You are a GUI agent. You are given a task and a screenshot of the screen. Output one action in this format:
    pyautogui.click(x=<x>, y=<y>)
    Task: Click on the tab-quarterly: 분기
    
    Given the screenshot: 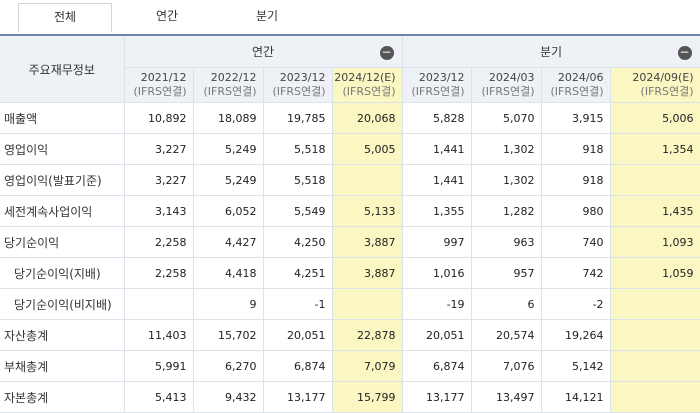 What is the action you would take?
    pyautogui.click(x=267, y=16)
    